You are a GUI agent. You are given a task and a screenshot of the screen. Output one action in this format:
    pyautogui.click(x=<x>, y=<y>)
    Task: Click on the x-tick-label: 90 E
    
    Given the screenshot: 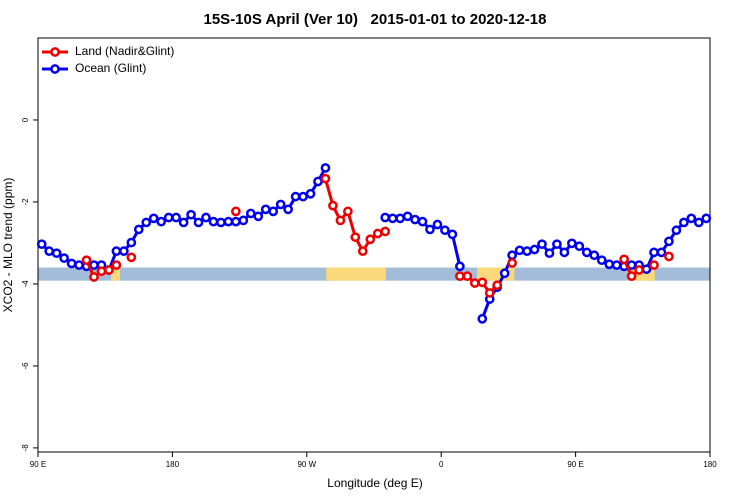 What is the action you would take?
    pyautogui.click(x=38, y=464)
    